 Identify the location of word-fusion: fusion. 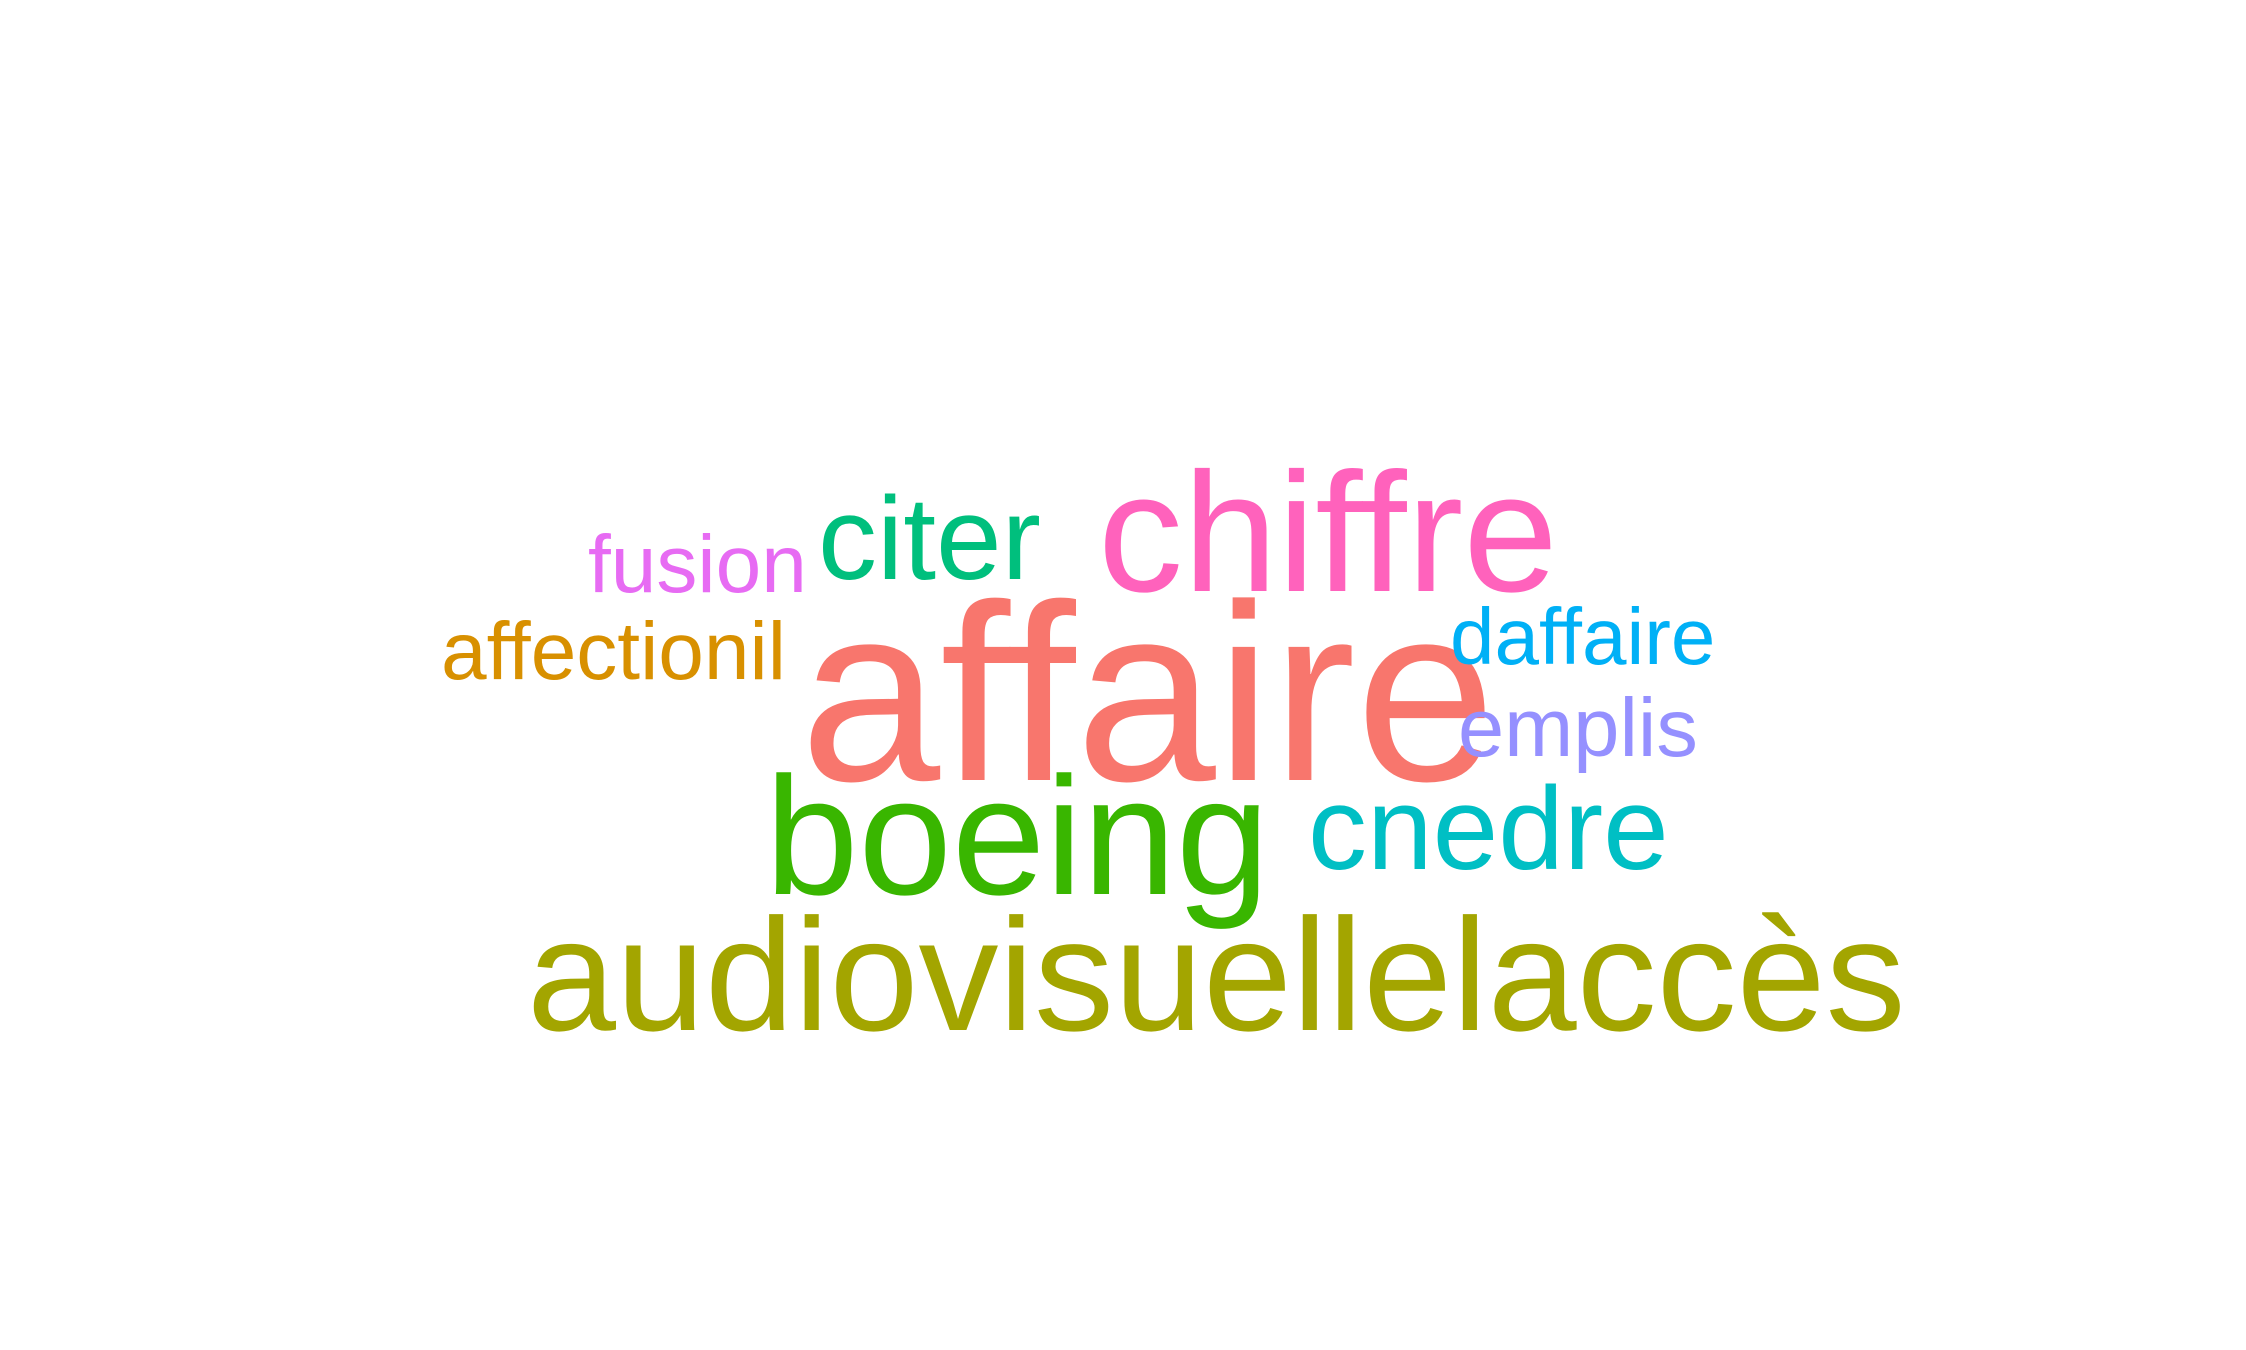
(697, 564).